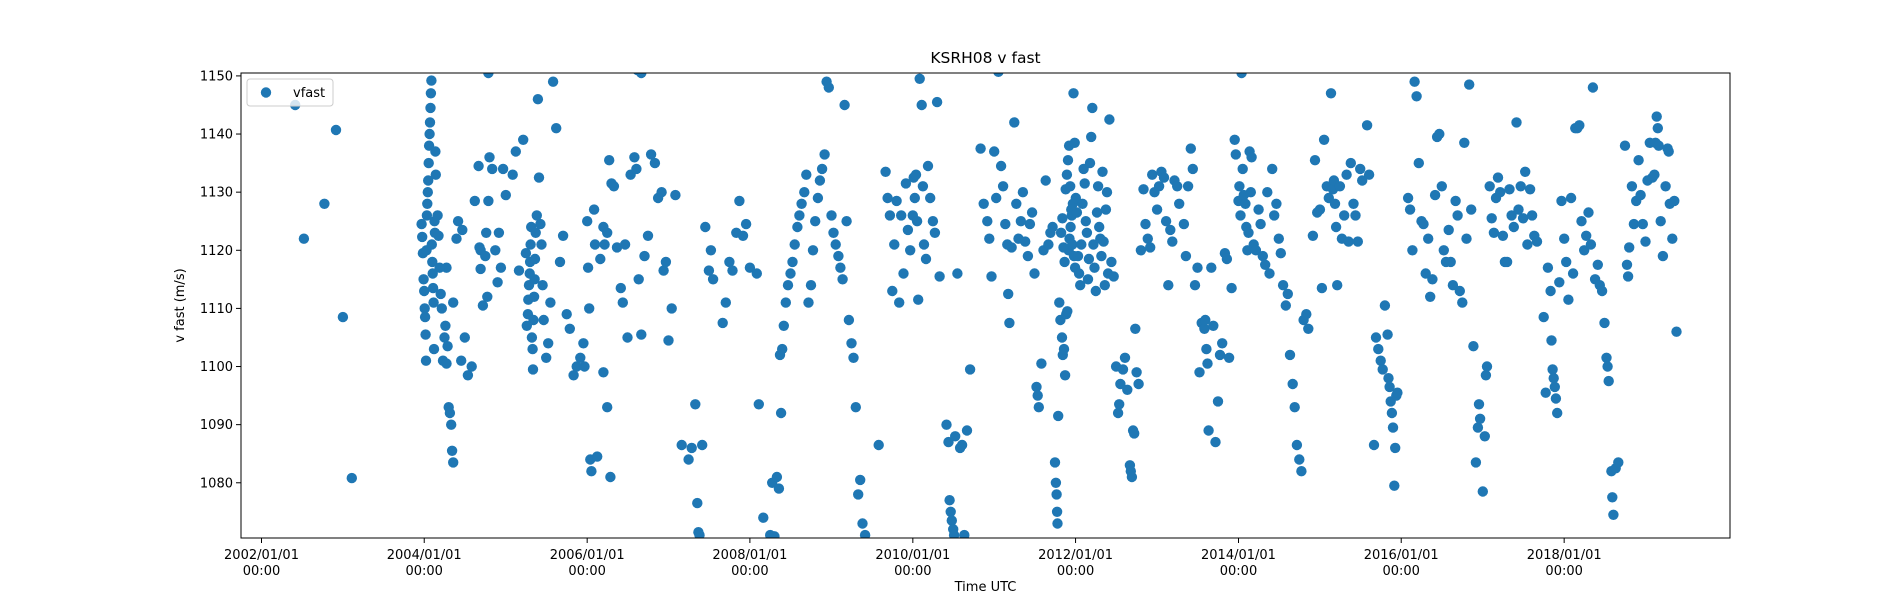 The height and width of the screenshot is (600, 1900). Describe the element at coordinates (216, 309) in the screenshot. I see `y-tick-label: 1110` at that location.